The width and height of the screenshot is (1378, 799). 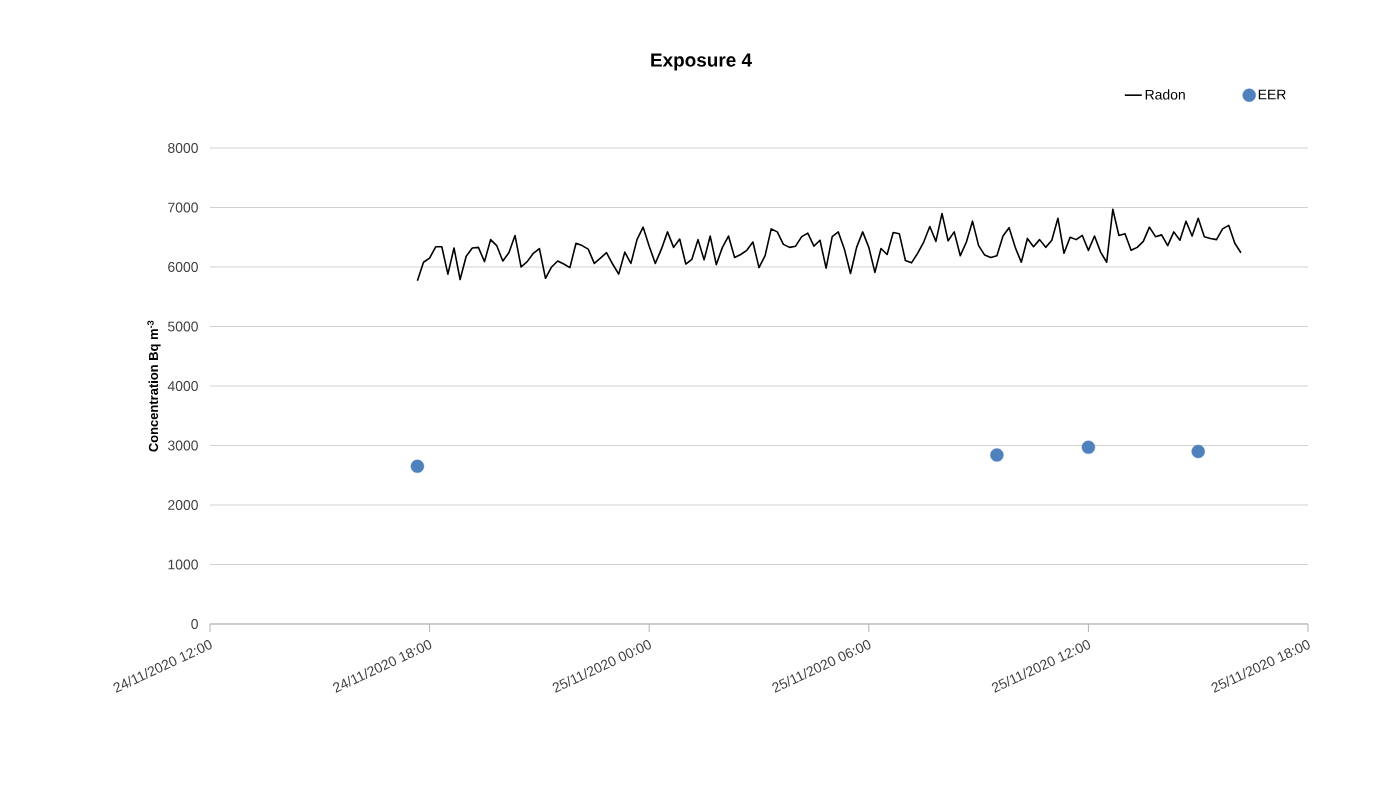 I want to click on y-axis-title: Concentration Bq m$^{-3}$, so click(x=154, y=386).